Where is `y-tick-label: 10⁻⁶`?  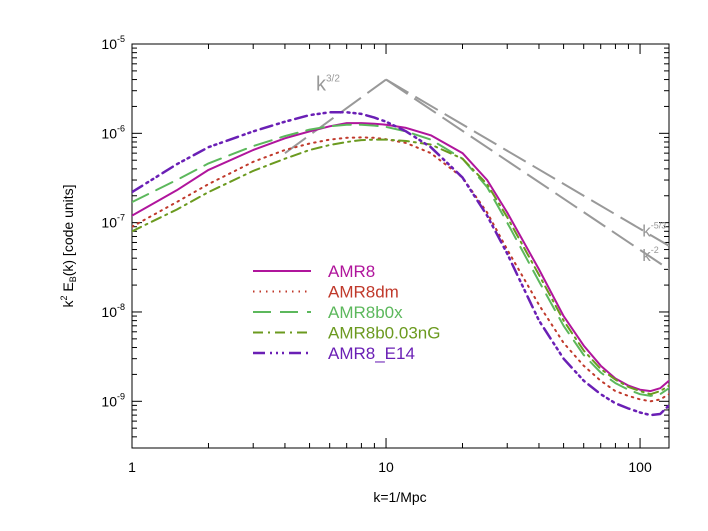
y-tick-label: 10⁻⁶ is located at coordinates (113, 132).